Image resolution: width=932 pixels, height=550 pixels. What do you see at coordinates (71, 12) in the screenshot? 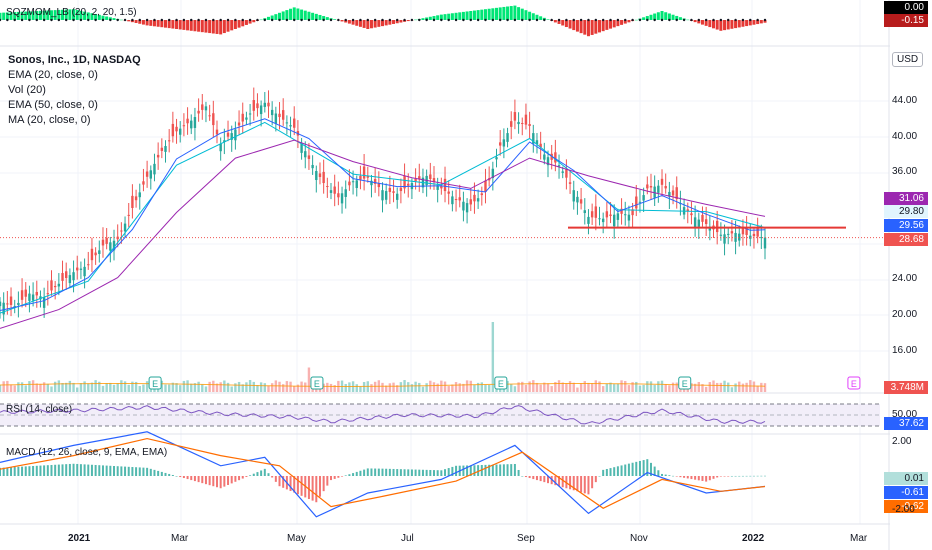
I see `sqzmom-label: SQZMOM_LB (20, 2, 20, 1.5)` at bounding box center [71, 12].